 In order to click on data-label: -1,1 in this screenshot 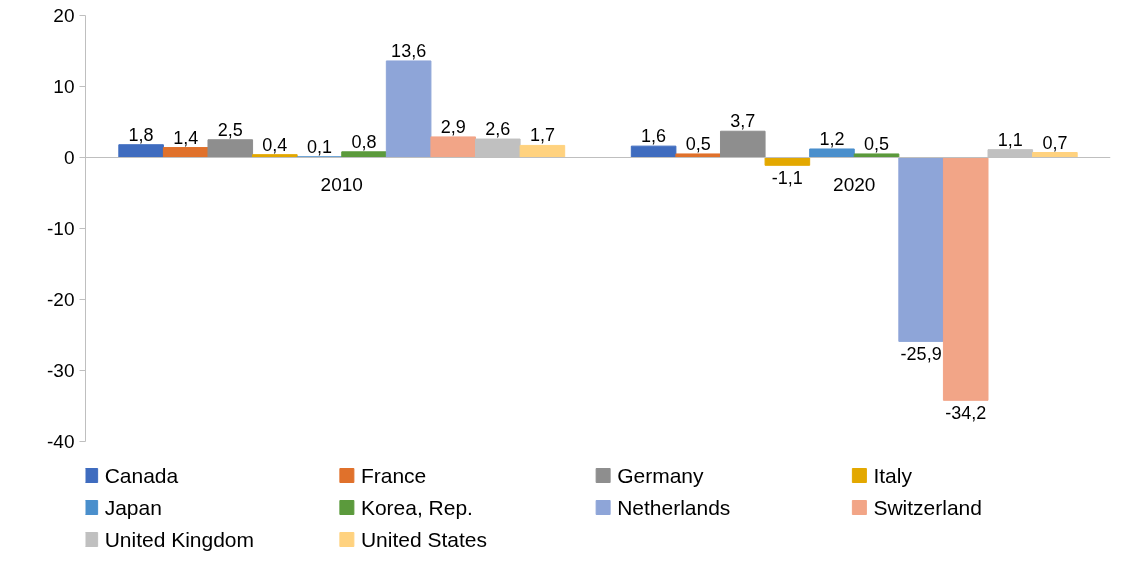, I will do `click(787, 178)`.